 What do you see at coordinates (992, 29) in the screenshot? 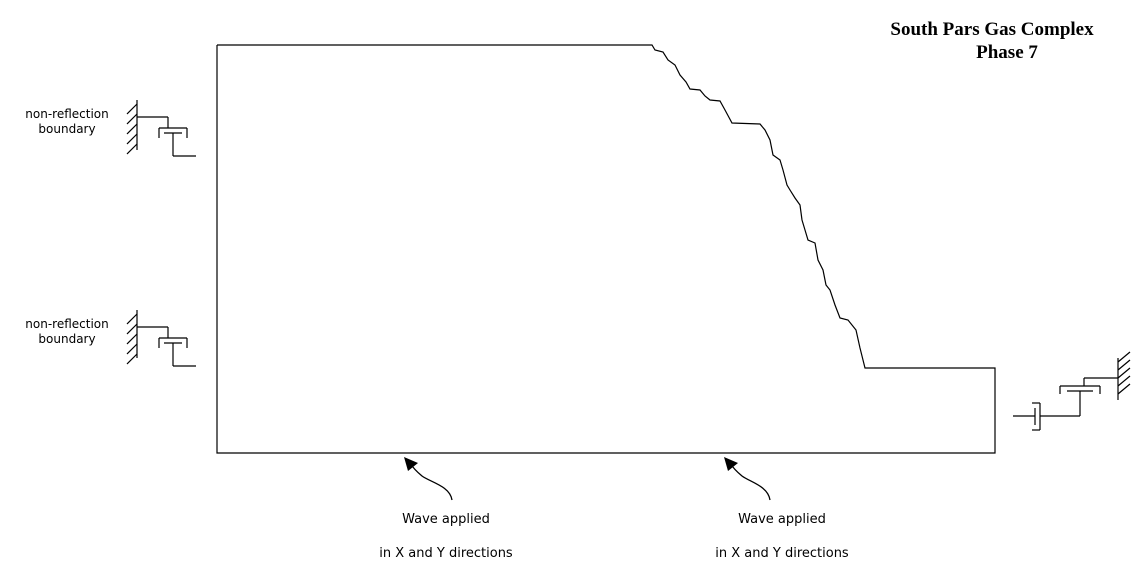
I see `title-line-1: South Pars Gas Complex` at bounding box center [992, 29].